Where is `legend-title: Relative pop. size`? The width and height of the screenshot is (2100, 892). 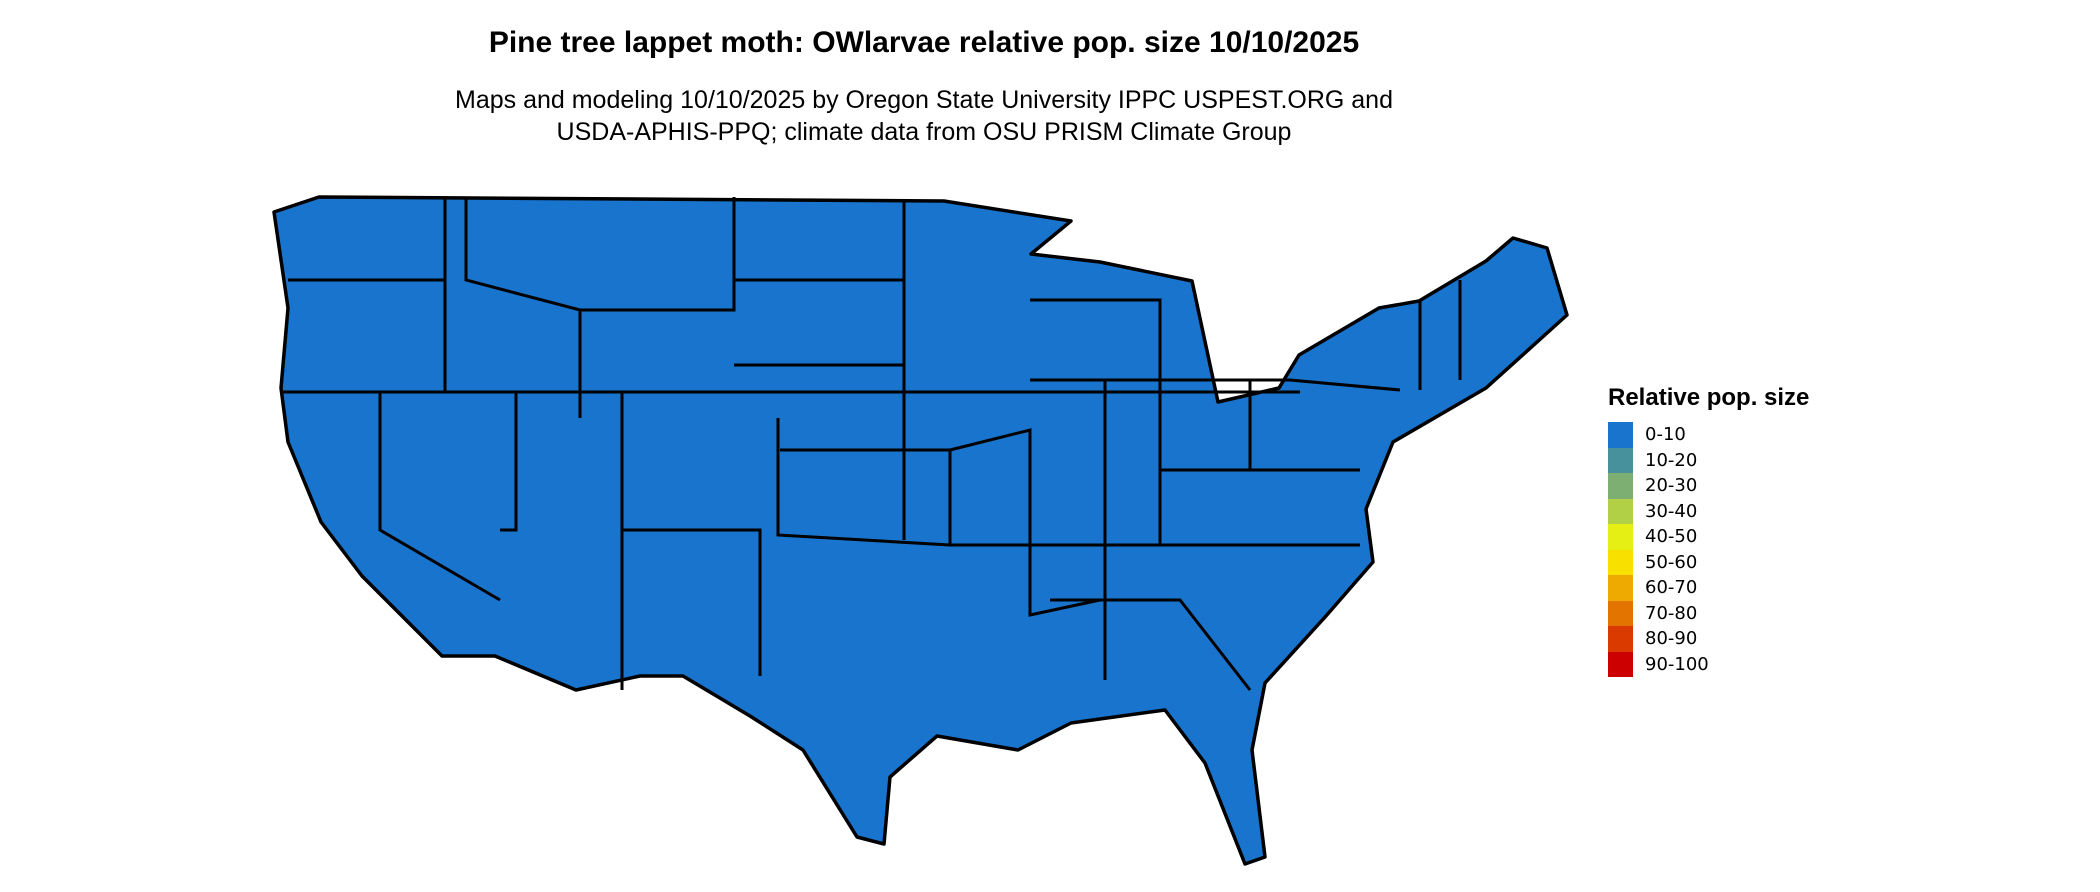 legend-title: Relative pop. size is located at coordinates (1709, 397).